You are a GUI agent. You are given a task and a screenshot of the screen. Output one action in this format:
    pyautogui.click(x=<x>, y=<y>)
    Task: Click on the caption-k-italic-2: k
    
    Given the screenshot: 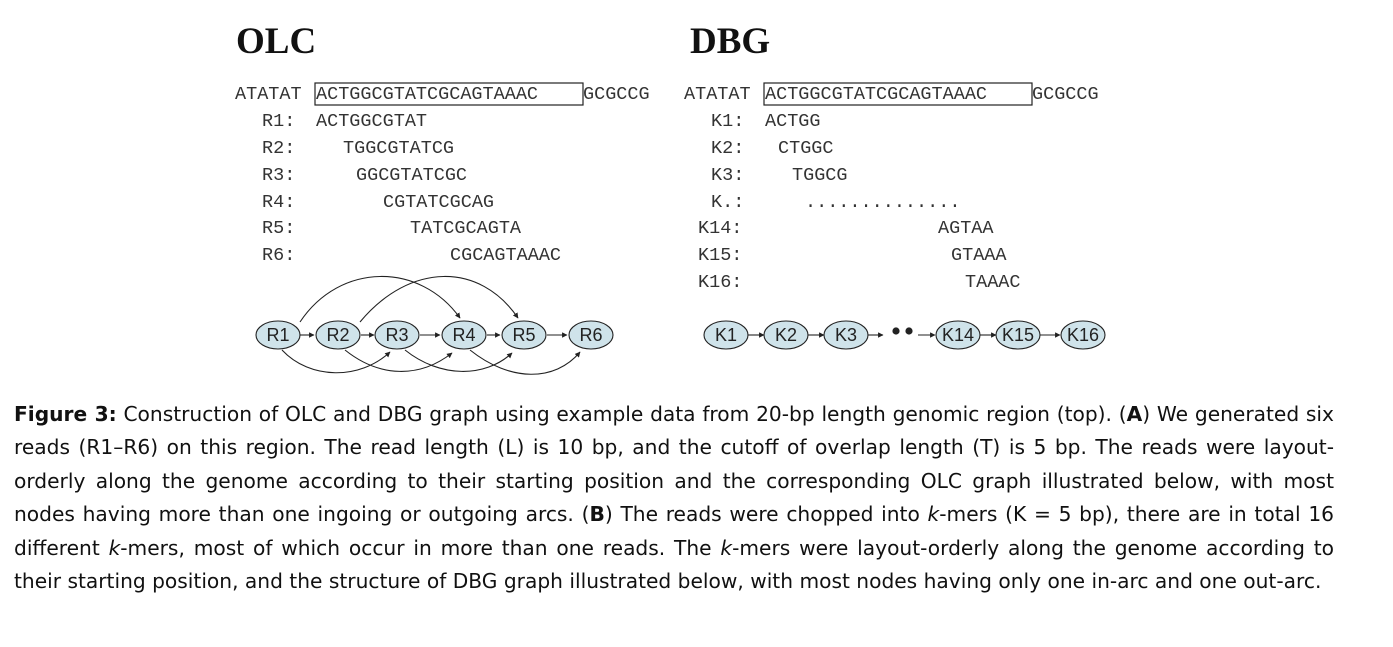 What is the action you would take?
    pyautogui.click(x=114, y=547)
    